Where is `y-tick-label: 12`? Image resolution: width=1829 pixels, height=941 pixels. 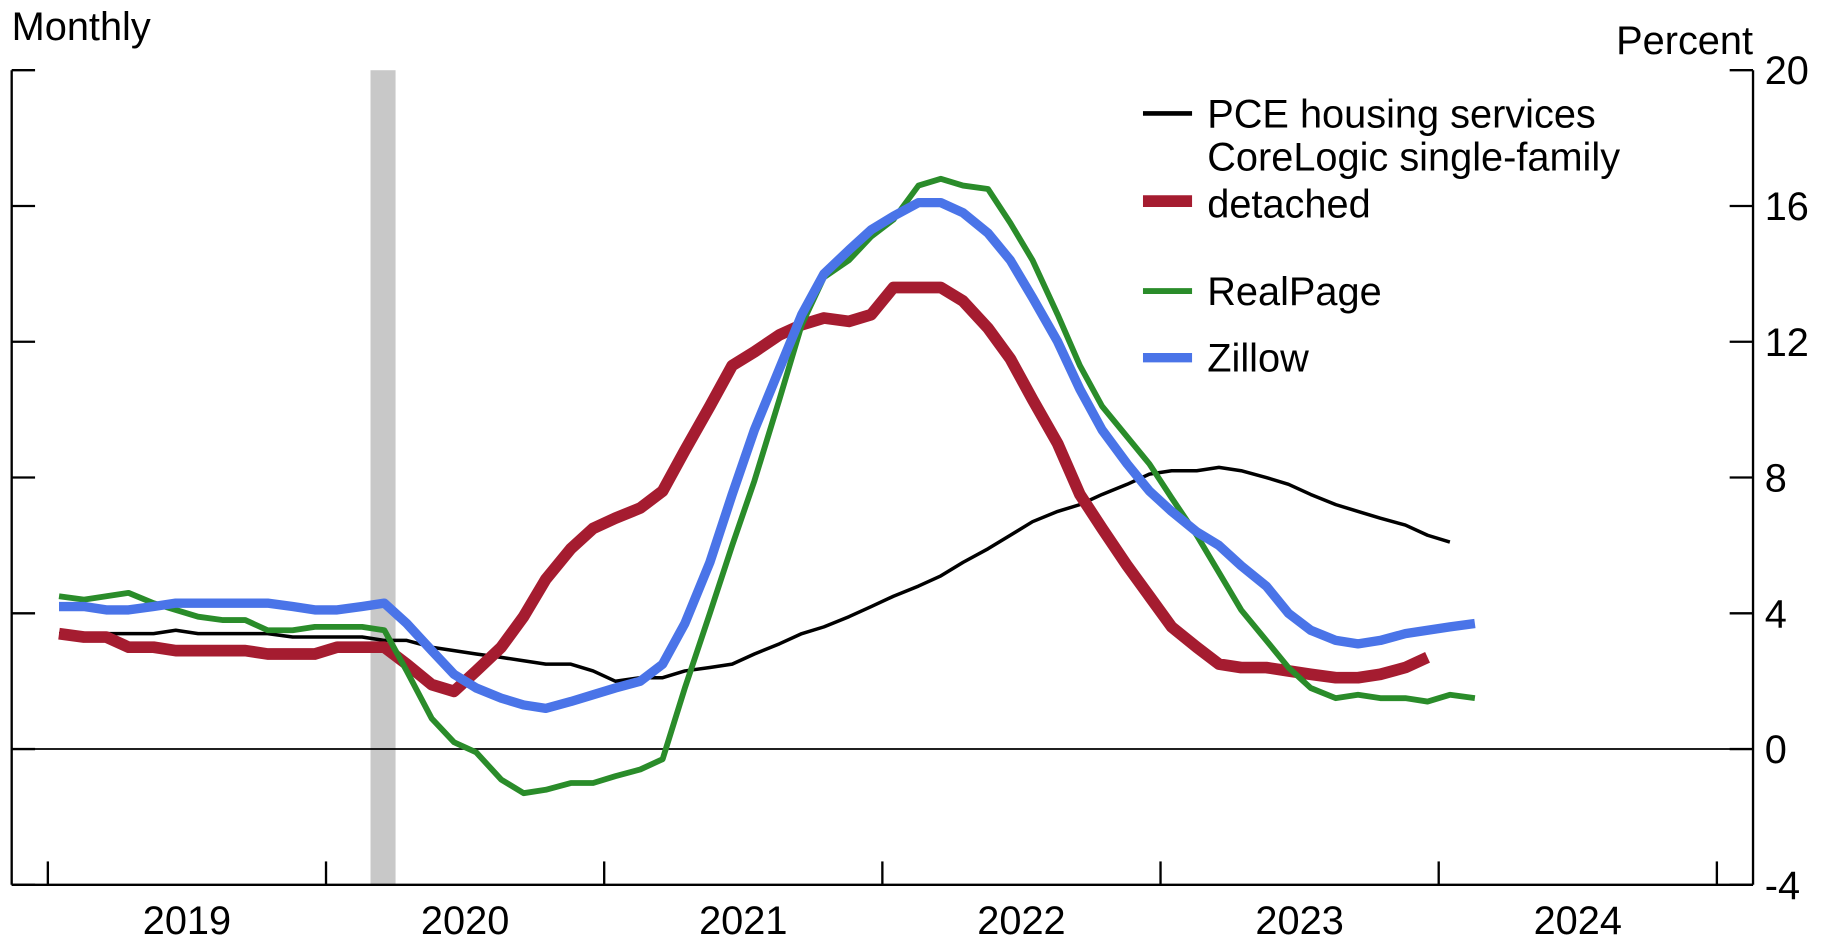 y-tick-label: 12 is located at coordinates (1787, 343).